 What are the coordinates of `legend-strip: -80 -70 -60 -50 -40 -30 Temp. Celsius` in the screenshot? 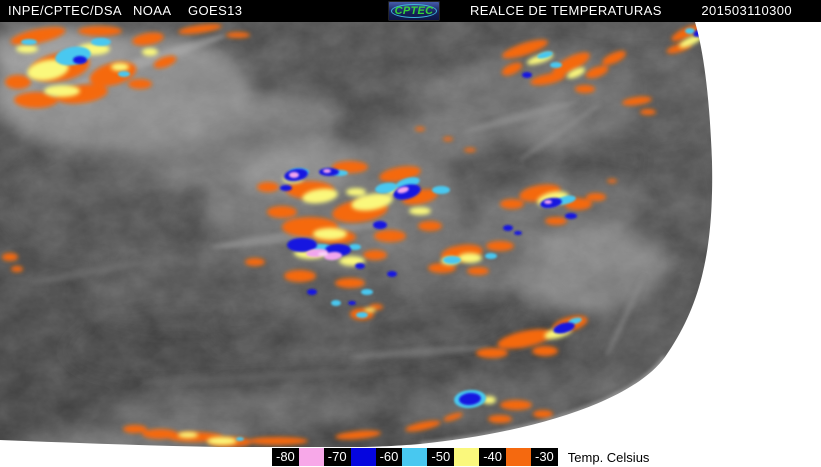 It's located at (410, 457).